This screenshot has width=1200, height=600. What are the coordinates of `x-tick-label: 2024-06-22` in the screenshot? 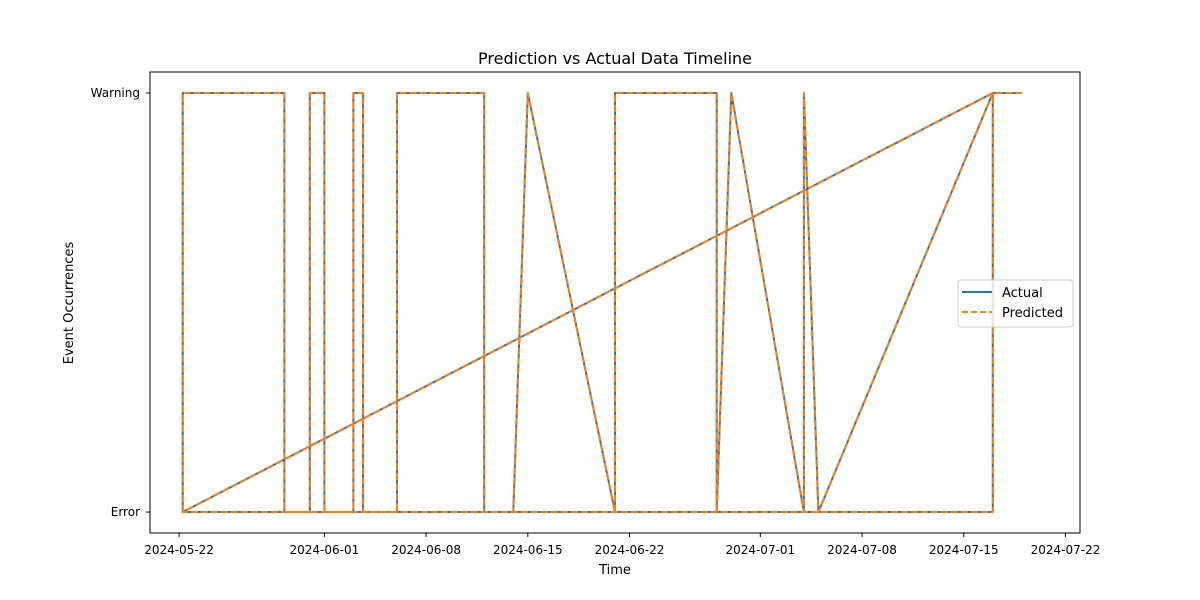 It's located at (630, 550).